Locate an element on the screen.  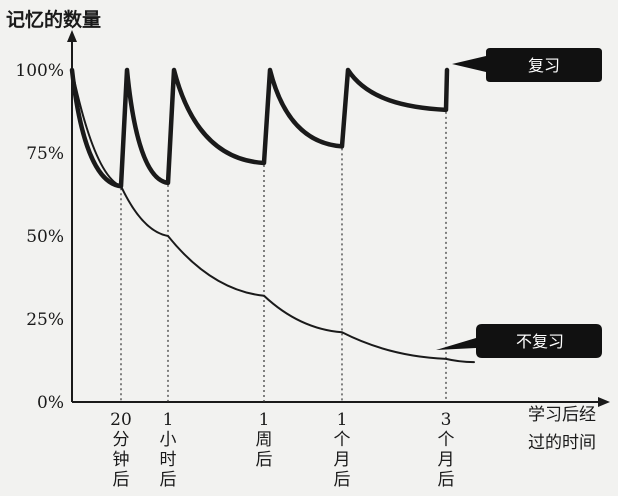
legend-callout-no-review: 不复习 is located at coordinates (519, 341).